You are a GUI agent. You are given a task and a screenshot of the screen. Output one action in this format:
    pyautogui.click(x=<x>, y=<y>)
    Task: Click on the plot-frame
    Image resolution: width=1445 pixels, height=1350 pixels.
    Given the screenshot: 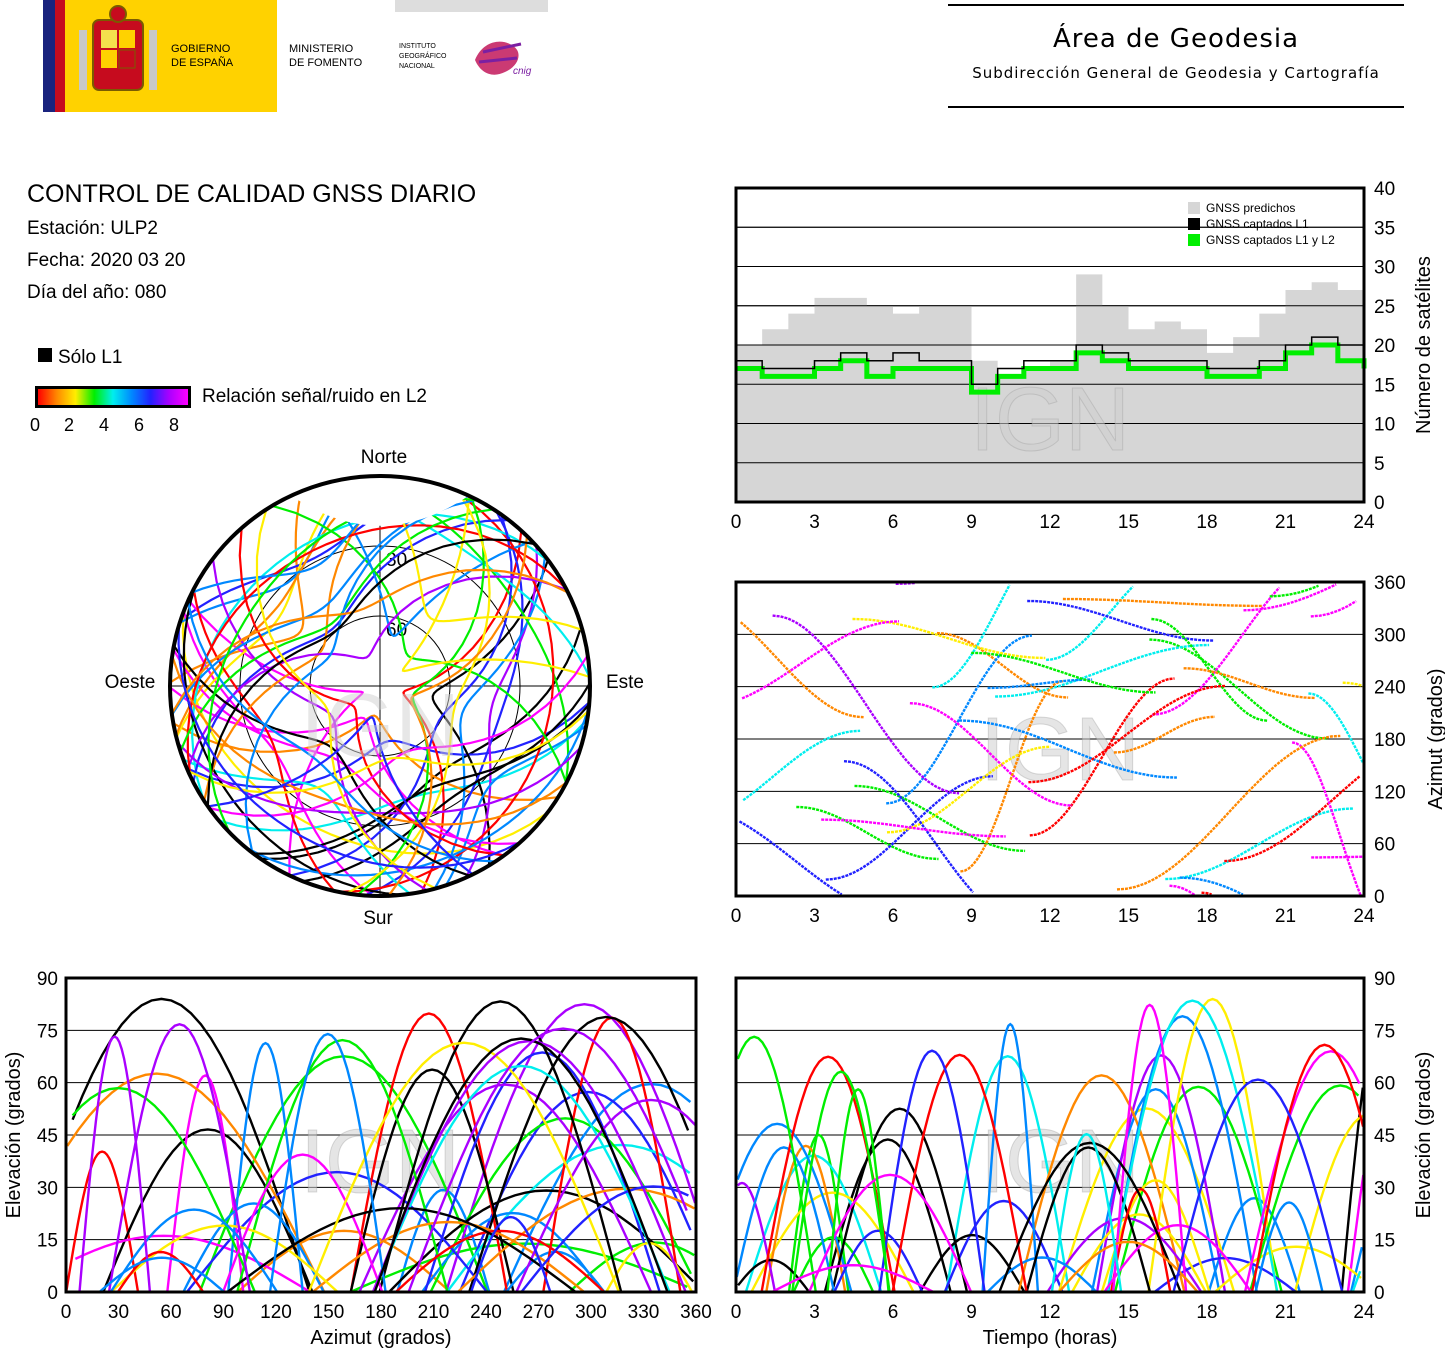 What is the action you would take?
    pyautogui.click(x=381, y=1135)
    